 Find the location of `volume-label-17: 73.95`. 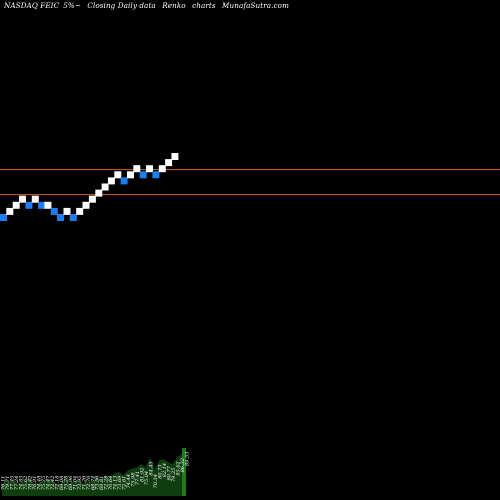

volume-label-17: 73.95 is located at coordinates (80, 483).